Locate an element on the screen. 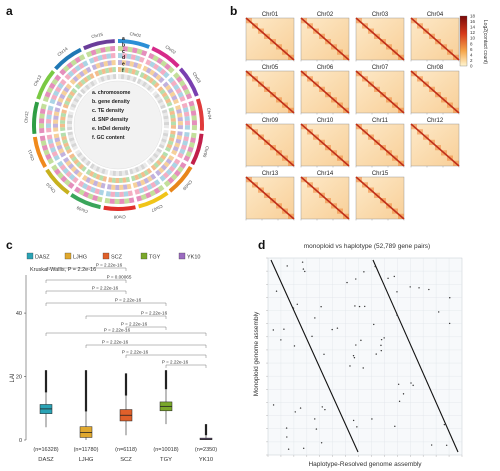 This screenshot has height=471, width=500. box-count-label: (n=16328) is located at coordinates (45, 450).